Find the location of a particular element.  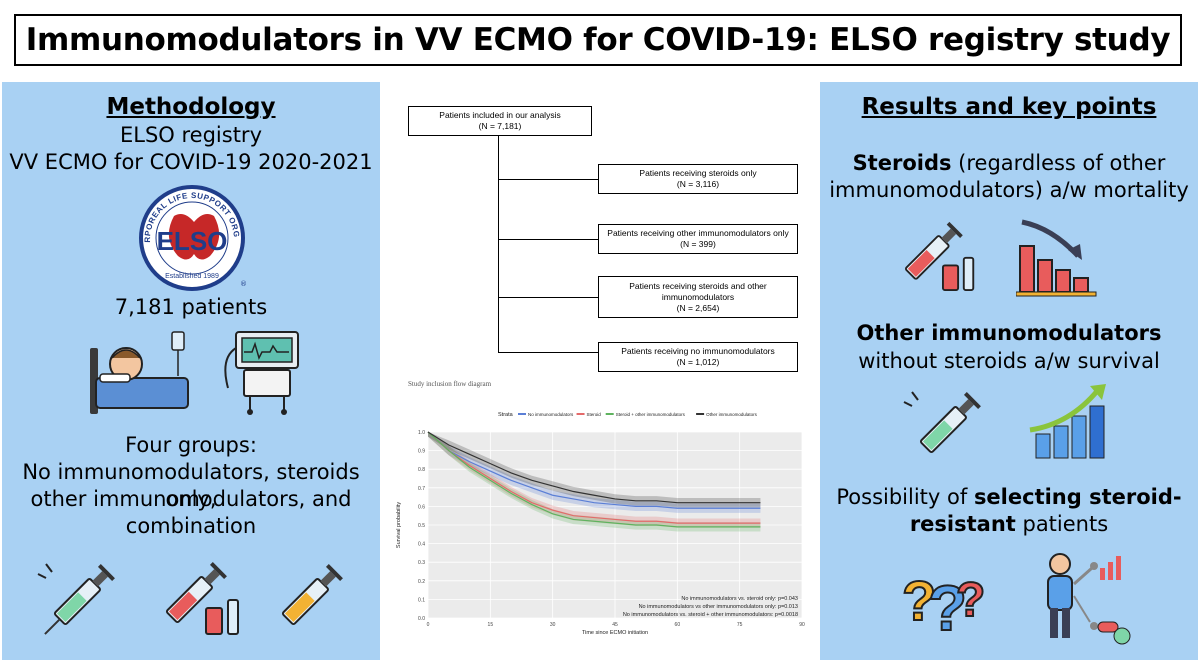

y-tick-label: 0.5 is located at coordinates (421, 526).